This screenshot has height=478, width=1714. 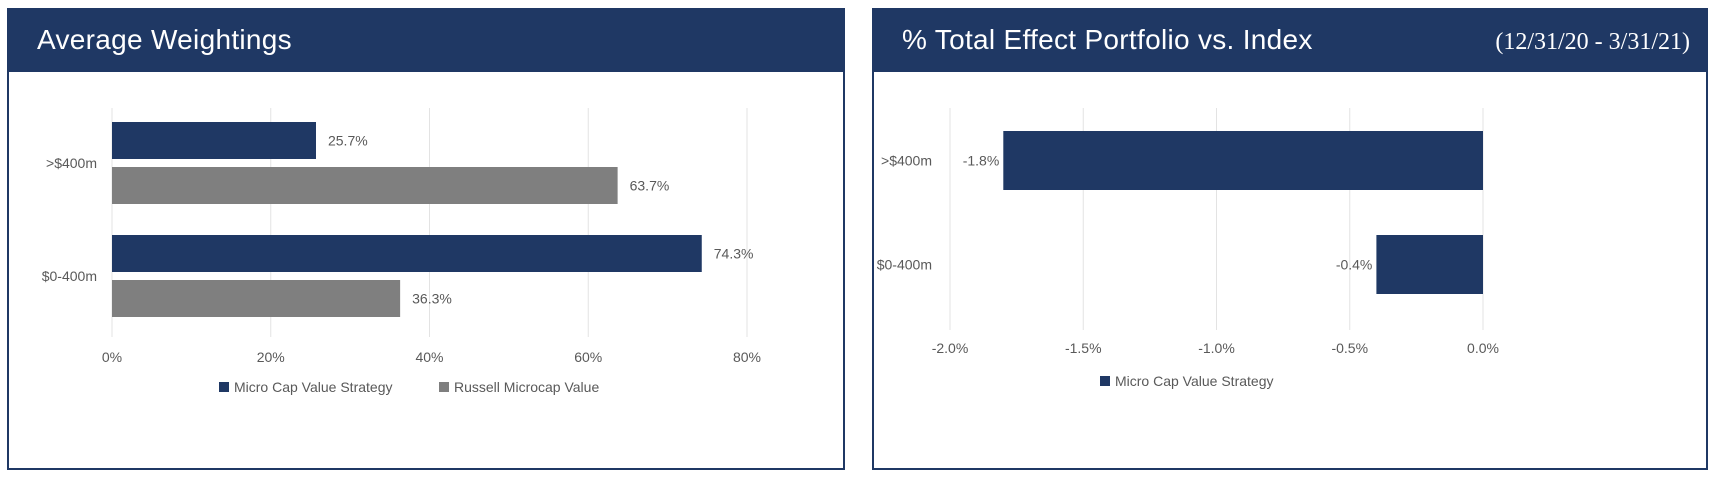 What do you see at coordinates (1349, 348) in the screenshot?
I see `x-tick-label: -0.5%` at bounding box center [1349, 348].